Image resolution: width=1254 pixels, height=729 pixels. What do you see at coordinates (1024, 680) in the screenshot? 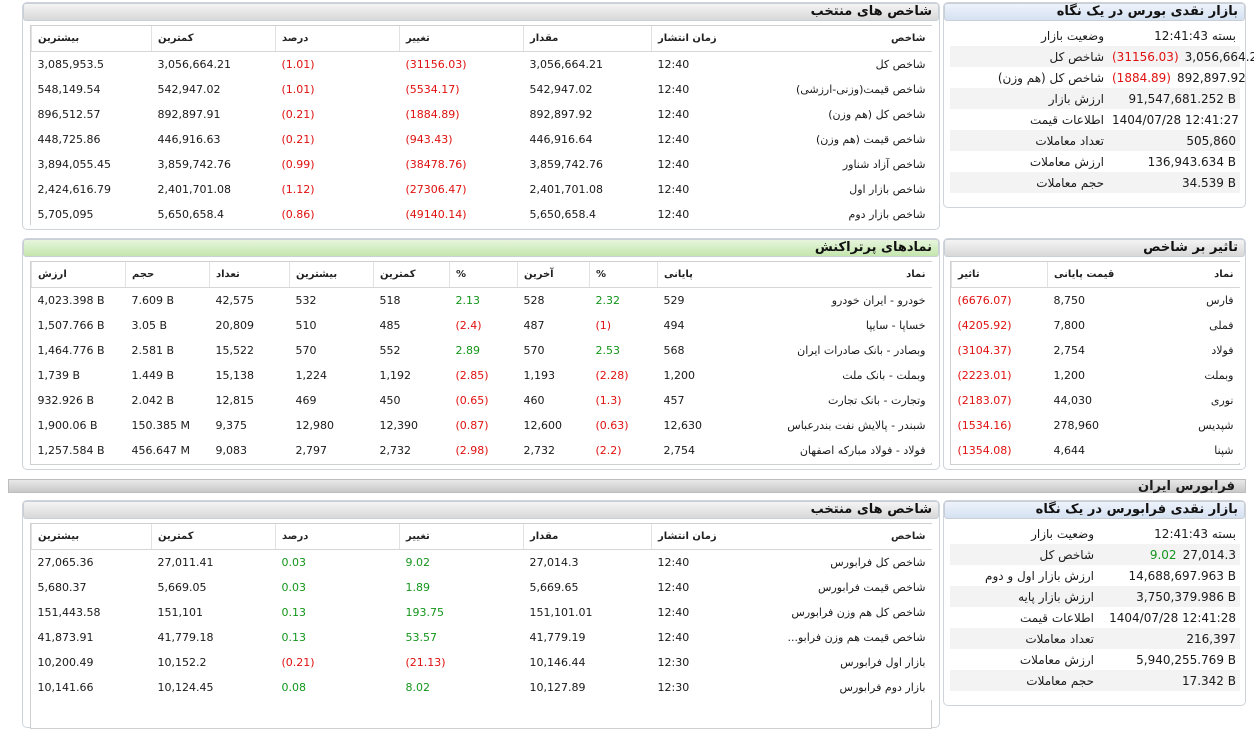
I see `glance-key: حجم معاملات` at bounding box center [1024, 680].